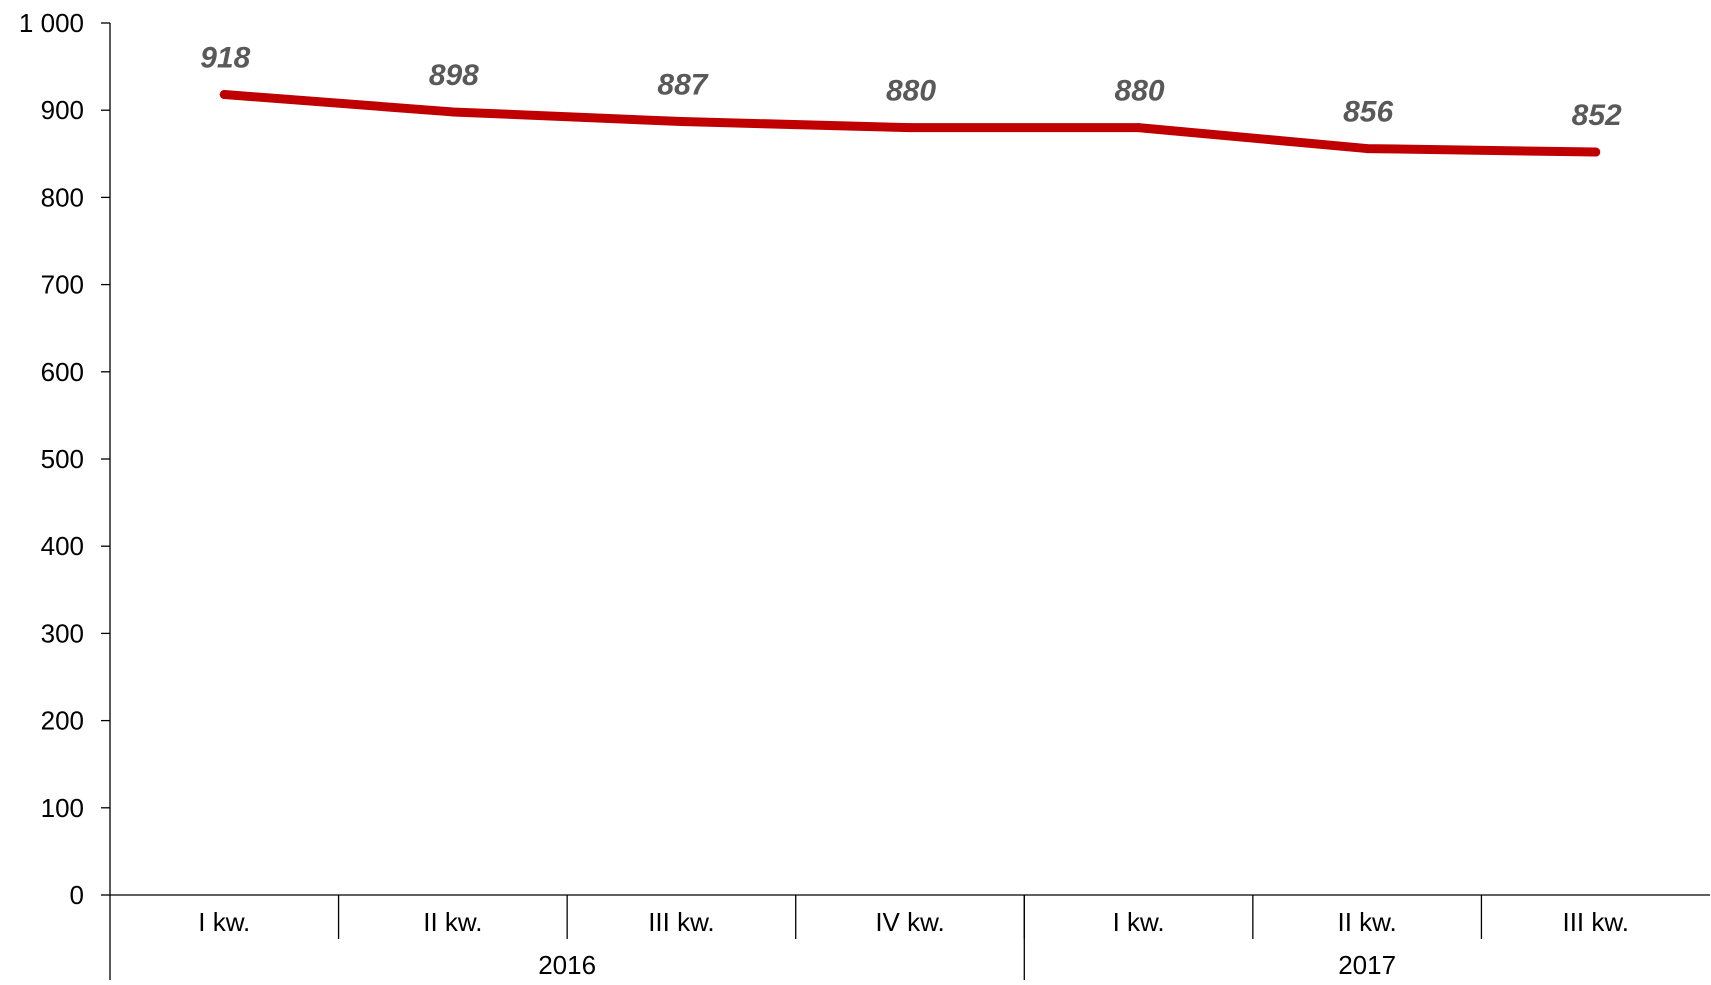 The image size is (1711, 985). Describe the element at coordinates (51, 23) in the screenshot. I see `y-tick-label: 1 000` at that location.